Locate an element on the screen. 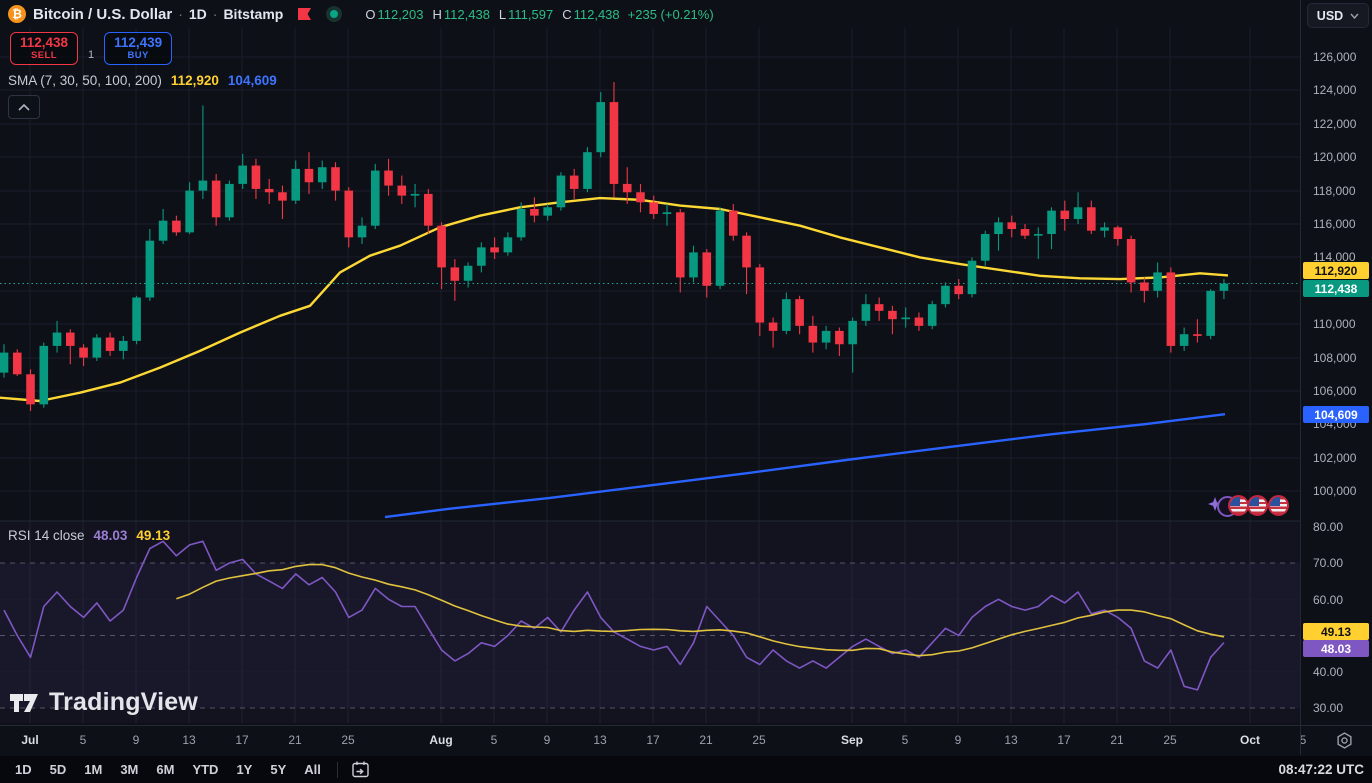  tradingview-logo-icon is located at coordinates (24, 702).